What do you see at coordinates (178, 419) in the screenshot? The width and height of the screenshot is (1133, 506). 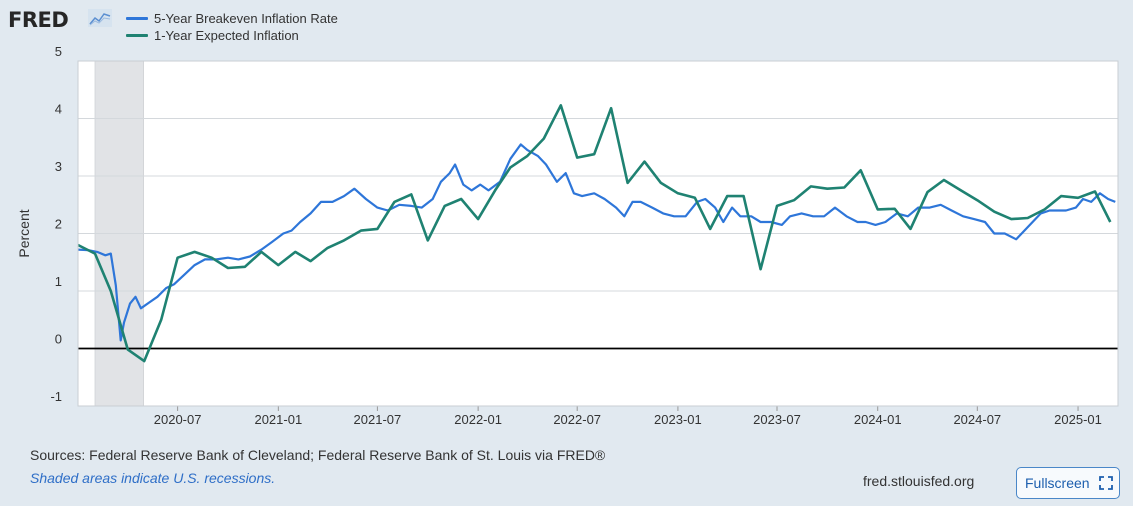 I see `x-tick-label: 2020-07` at bounding box center [178, 419].